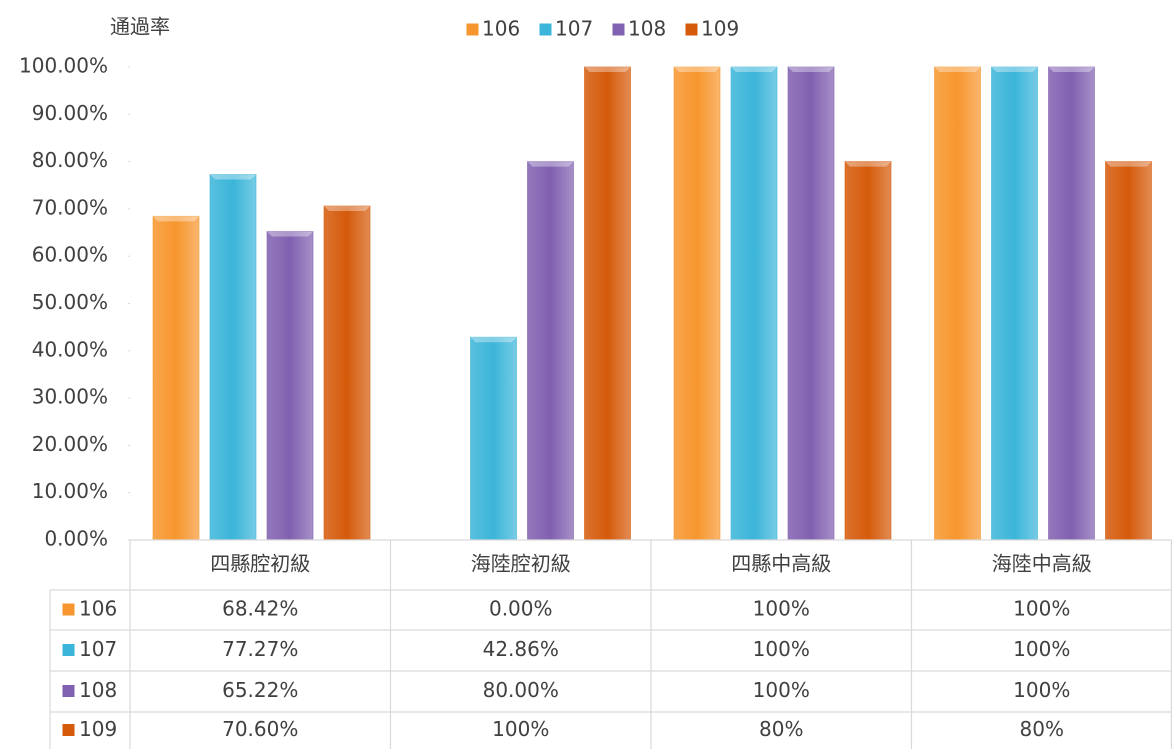 This screenshot has height=749, width=1172. I want to click on y-tick-label: 30.00%, so click(70, 397).